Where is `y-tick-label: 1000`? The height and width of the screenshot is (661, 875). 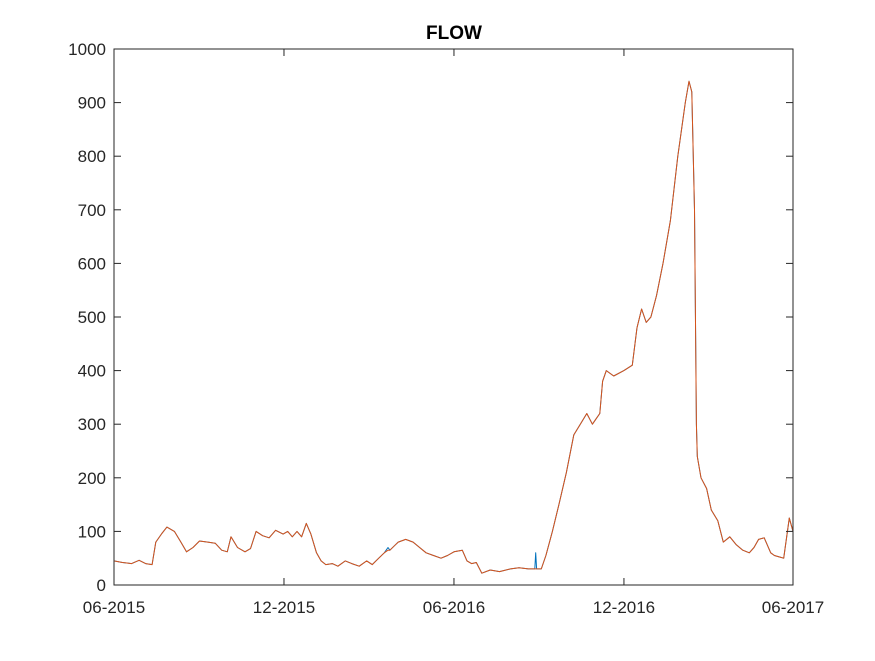 y-tick-label: 1000 is located at coordinates (87, 49).